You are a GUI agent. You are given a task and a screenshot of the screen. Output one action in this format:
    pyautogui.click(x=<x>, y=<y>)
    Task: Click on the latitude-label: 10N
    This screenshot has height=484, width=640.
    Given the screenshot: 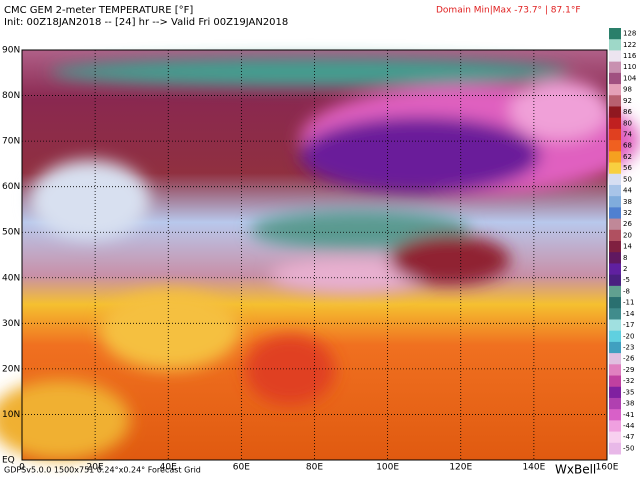 What is the action you would take?
    pyautogui.click(x=11, y=415)
    